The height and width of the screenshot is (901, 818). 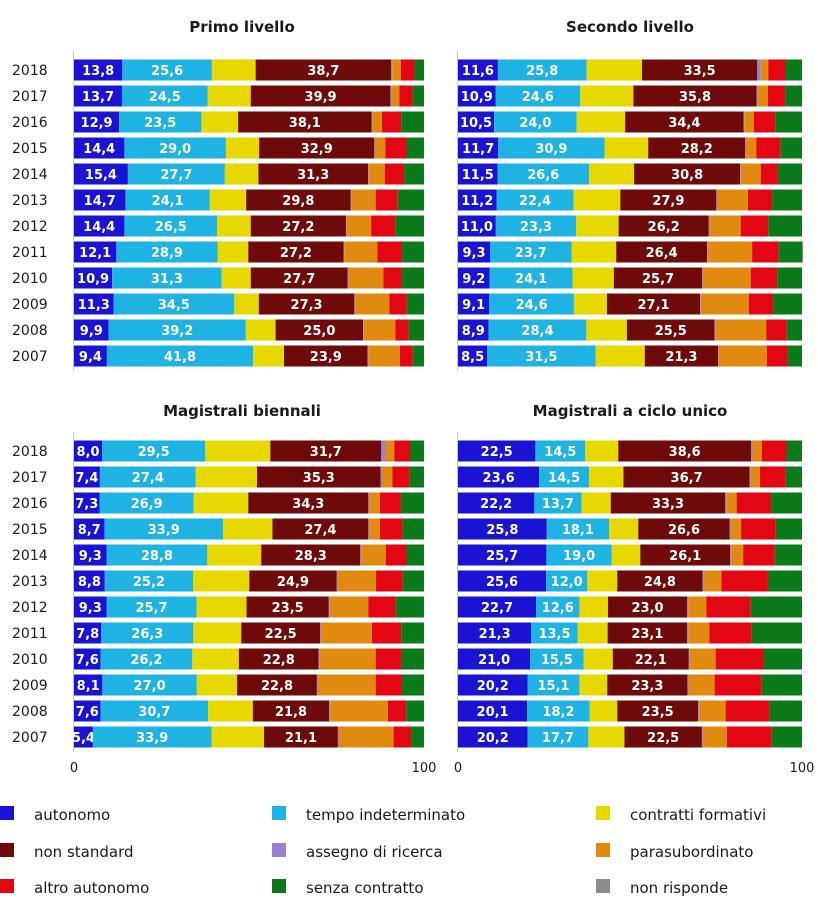 What do you see at coordinates (99, 227) in the screenshot?
I see `data-label: 14,4` at bounding box center [99, 227].